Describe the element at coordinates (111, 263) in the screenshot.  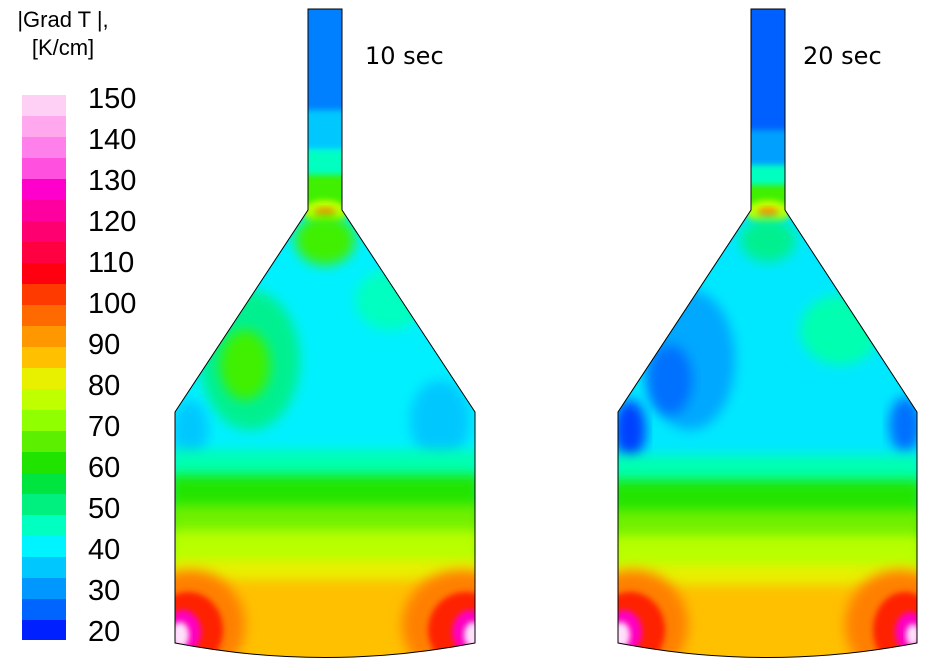
I see `legend-tick-110: 110` at that location.